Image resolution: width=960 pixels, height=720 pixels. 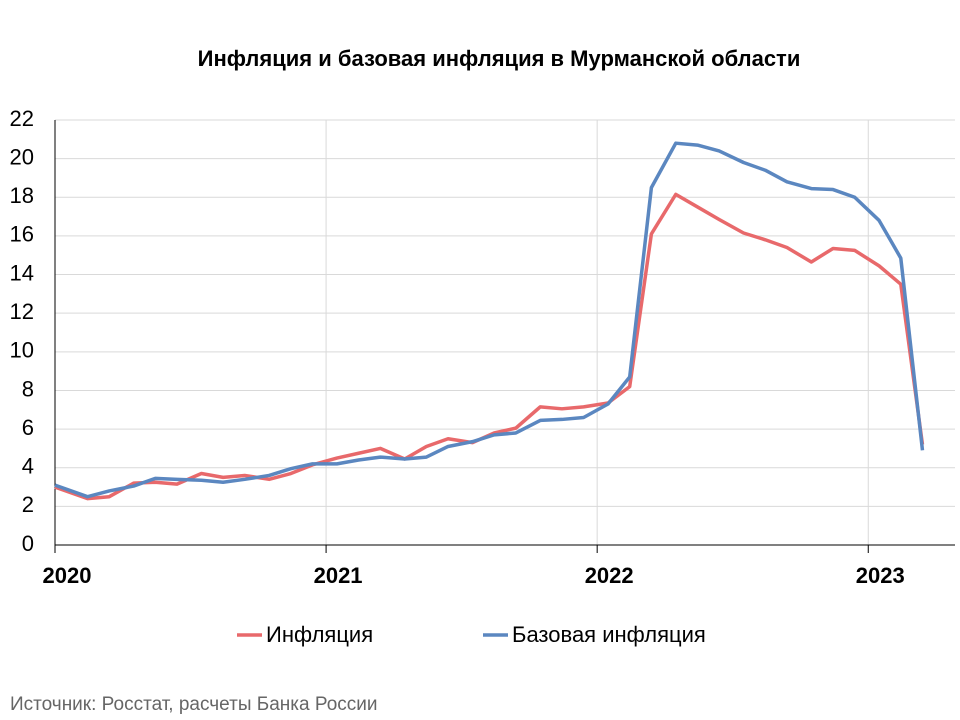 I want to click on y-tick-label: 12, so click(x=22, y=311).